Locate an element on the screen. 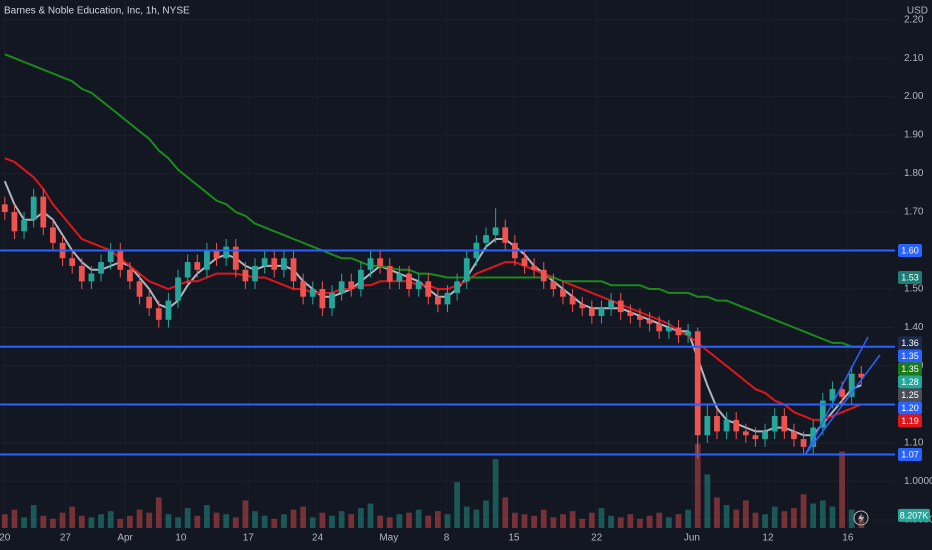 The height and width of the screenshot is (550, 932). x-tick-label: 24 is located at coordinates (318, 538).